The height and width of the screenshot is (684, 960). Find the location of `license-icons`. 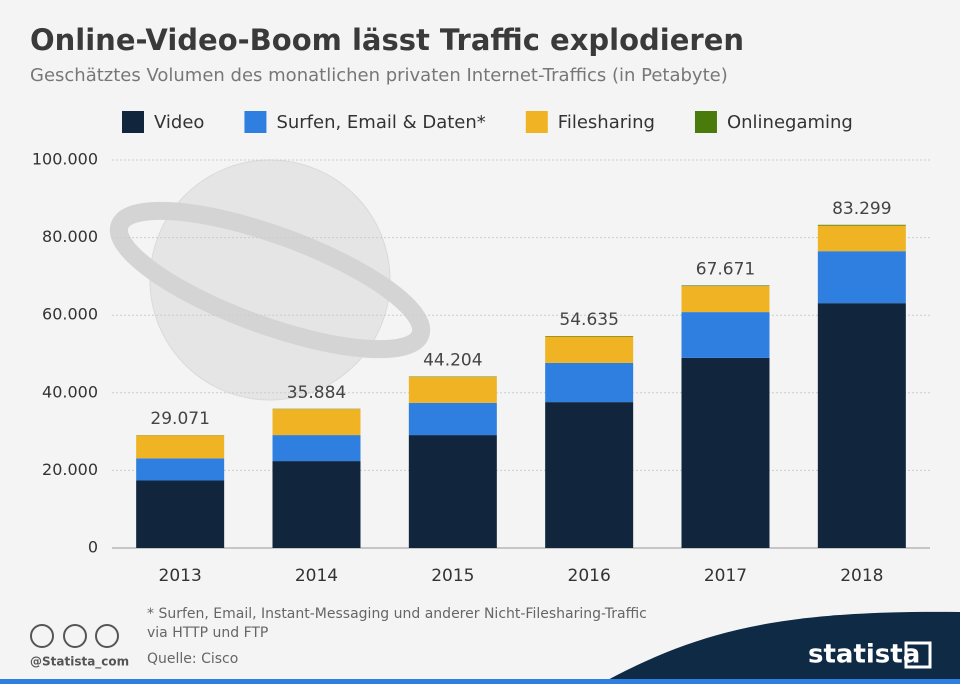

license-icons is located at coordinates (74, 636).